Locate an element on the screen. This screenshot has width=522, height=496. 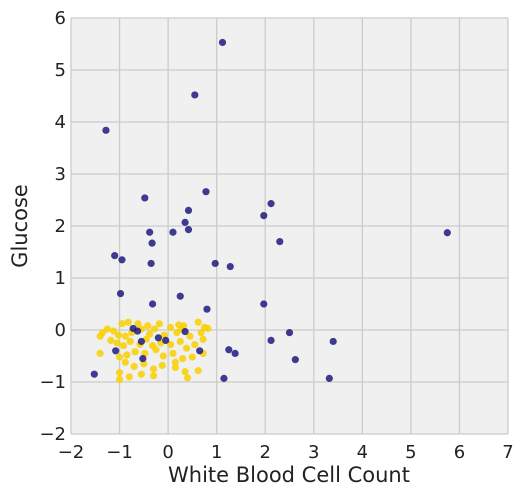
y-axis-label: Glucose is located at coordinates (20, 226).